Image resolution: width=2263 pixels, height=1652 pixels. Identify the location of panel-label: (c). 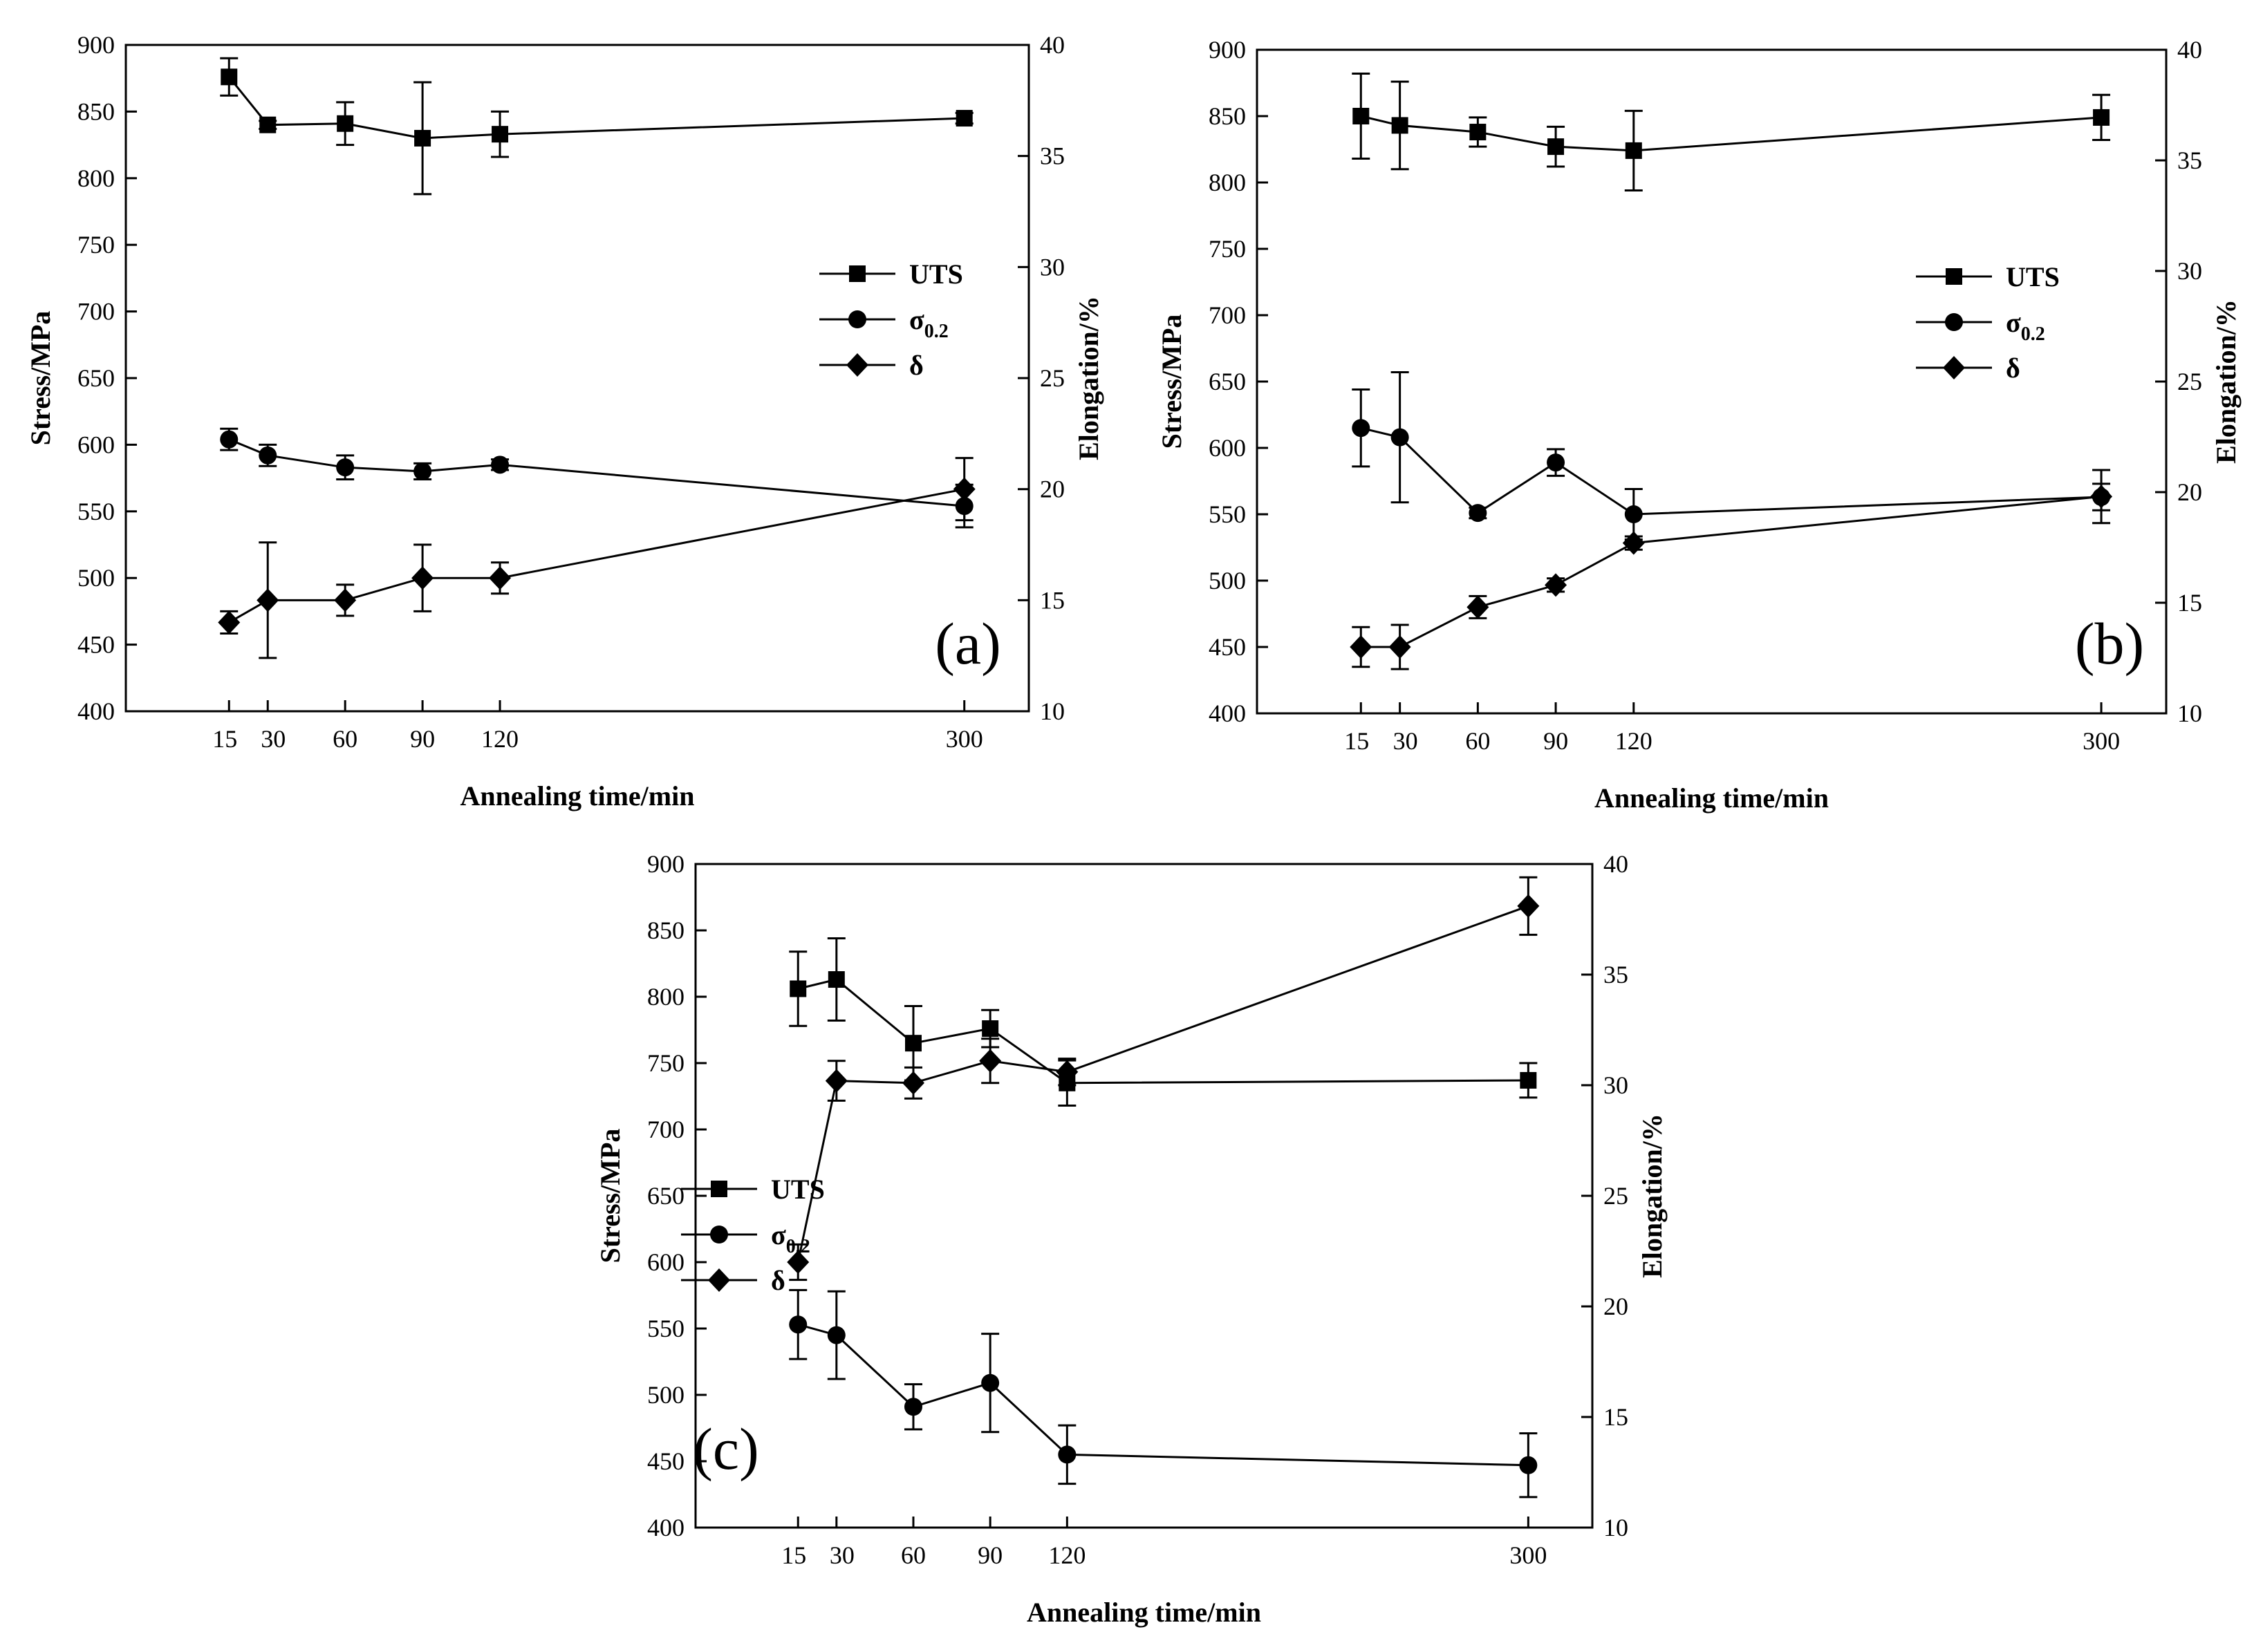
(725, 1449).